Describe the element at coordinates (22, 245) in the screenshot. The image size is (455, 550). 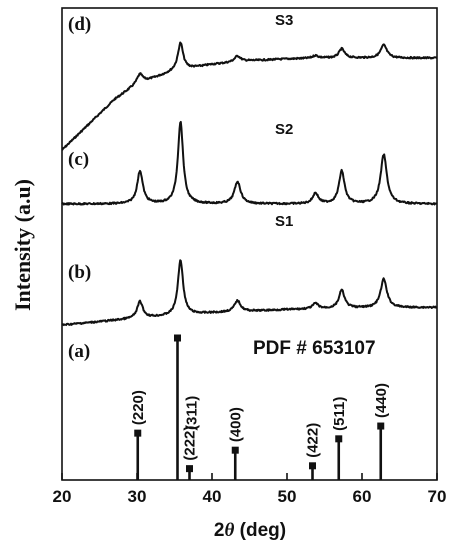
I see `y-axis-label: Intensity (a.u)` at that location.